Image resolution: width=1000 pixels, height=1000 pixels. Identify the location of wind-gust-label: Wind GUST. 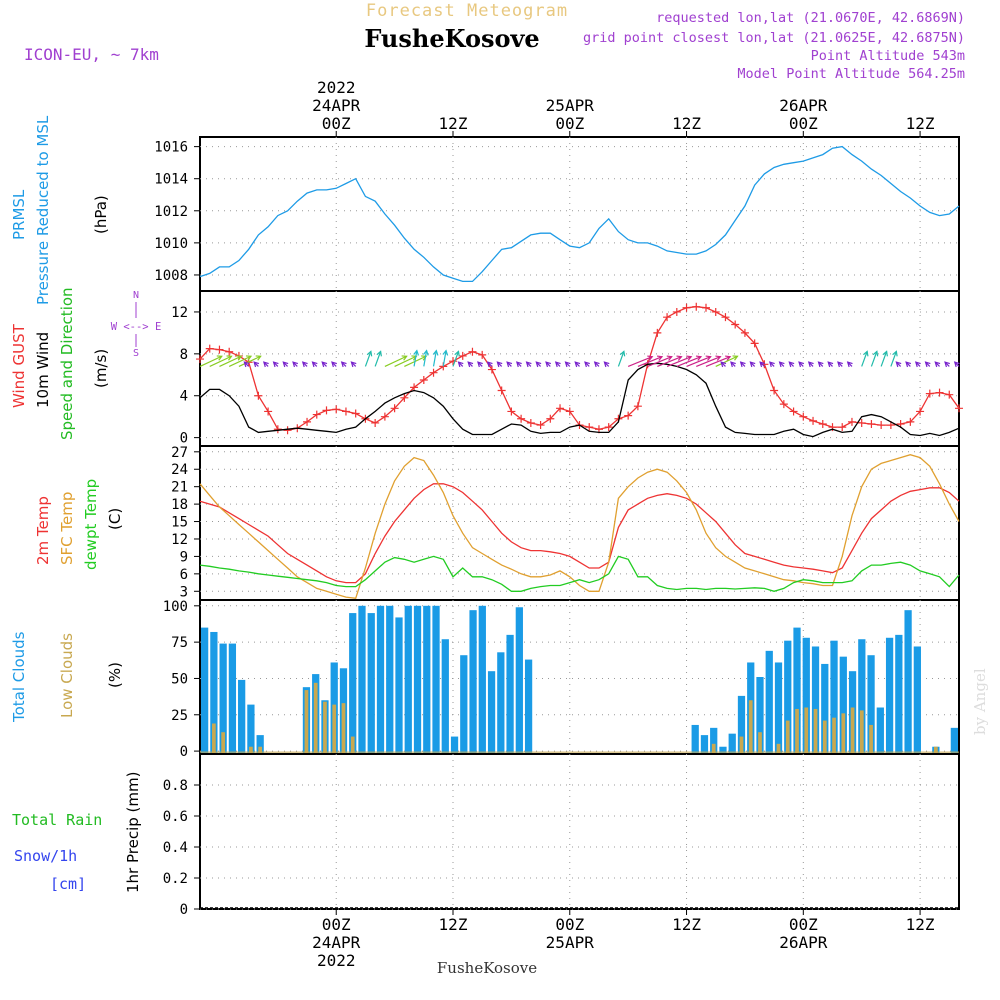
(19, 365).